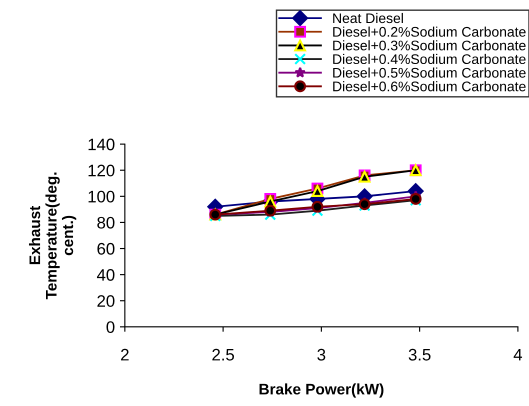 The height and width of the screenshot is (406, 529). I want to click on y-tick-label: 100, so click(101, 196).